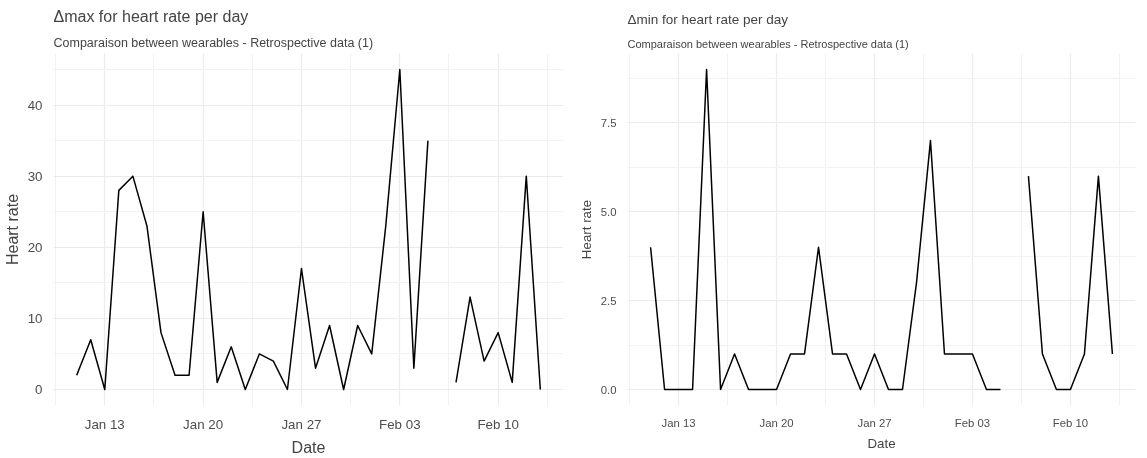  I want to click on y-tick-label: 20, so click(35, 247).